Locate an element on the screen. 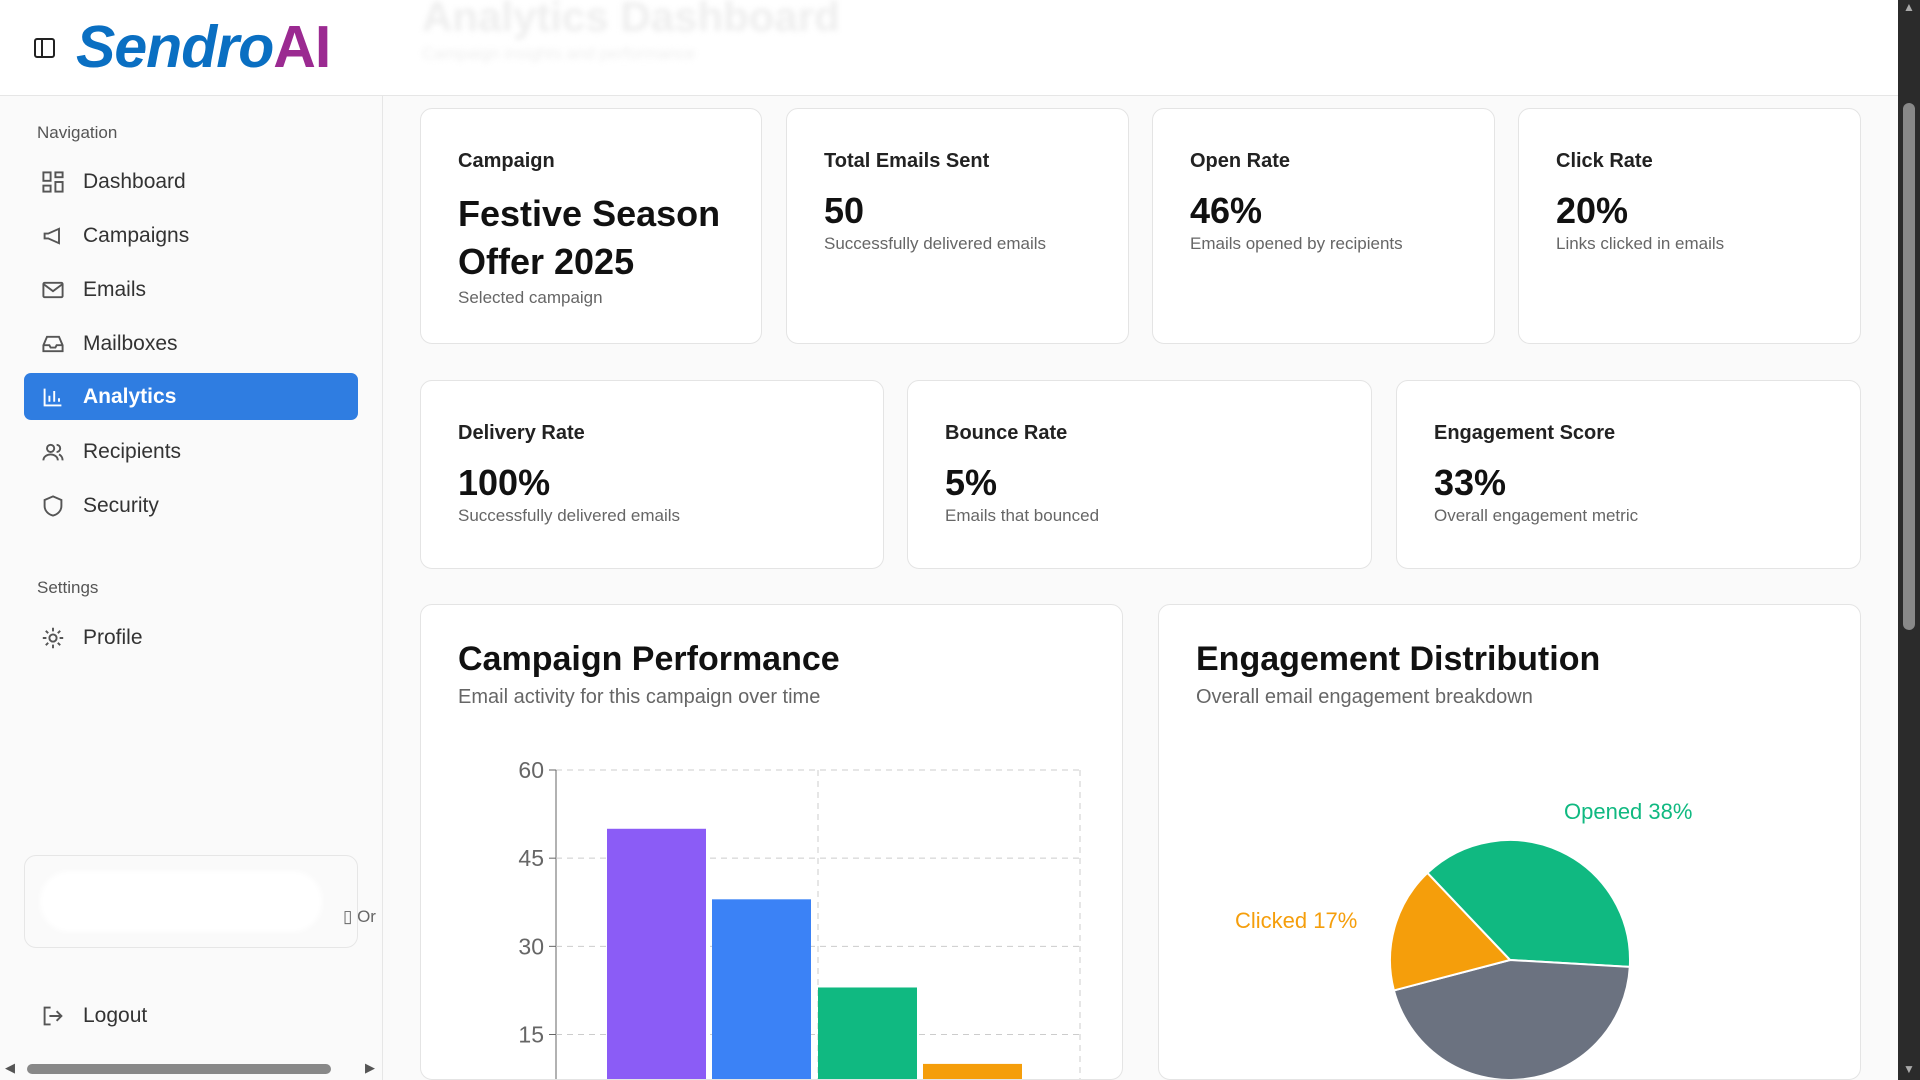 The width and height of the screenshot is (1920, 1080). pie-label-clicked: Clicked 17% is located at coordinates (1296, 920).